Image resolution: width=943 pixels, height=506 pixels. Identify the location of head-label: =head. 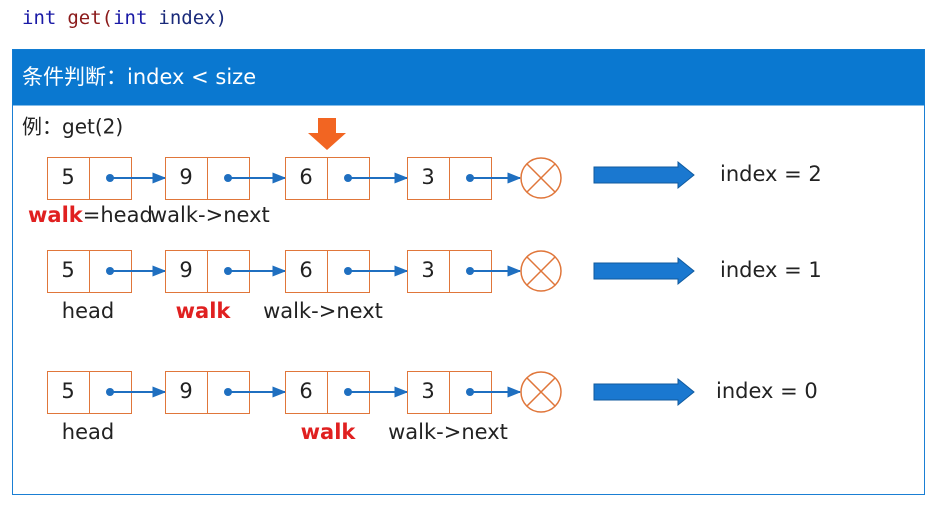
(118, 215).